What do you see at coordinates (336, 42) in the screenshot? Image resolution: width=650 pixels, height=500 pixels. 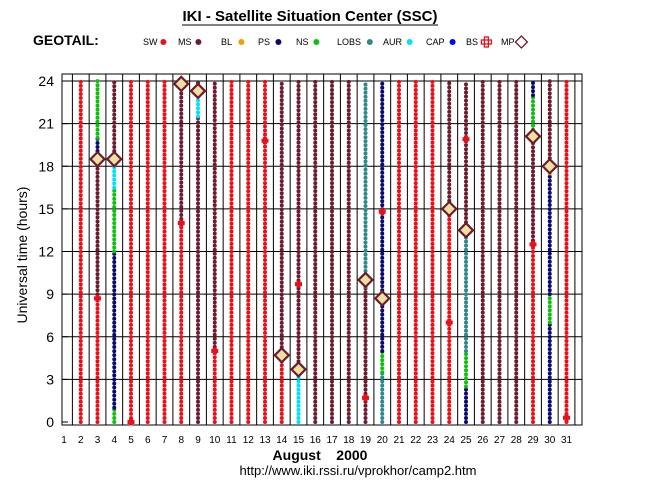 I see `legend: SW MS BL PS NS LOBS AUR CAP BS MP` at bounding box center [336, 42].